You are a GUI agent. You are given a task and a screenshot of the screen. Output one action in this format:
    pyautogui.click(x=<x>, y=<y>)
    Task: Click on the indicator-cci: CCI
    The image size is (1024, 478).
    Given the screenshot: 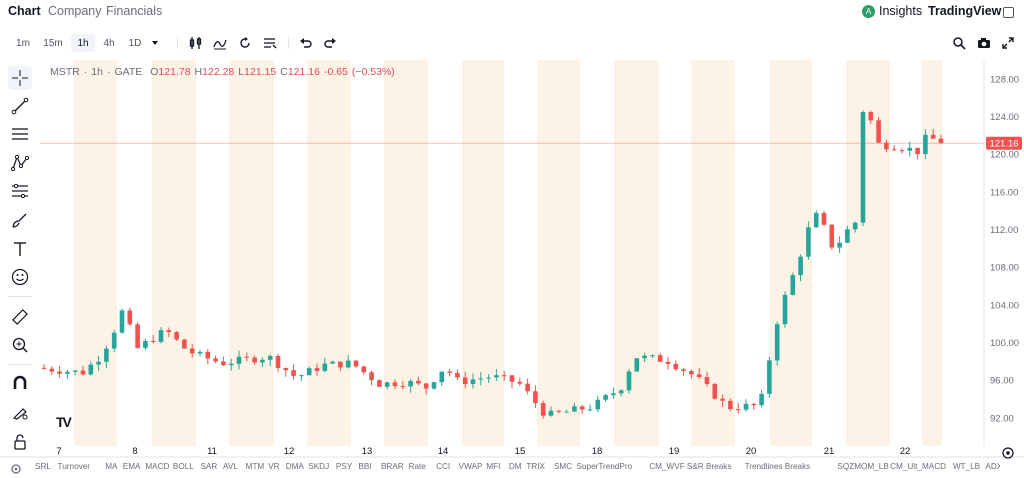 What is the action you would take?
    pyautogui.click(x=443, y=466)
    